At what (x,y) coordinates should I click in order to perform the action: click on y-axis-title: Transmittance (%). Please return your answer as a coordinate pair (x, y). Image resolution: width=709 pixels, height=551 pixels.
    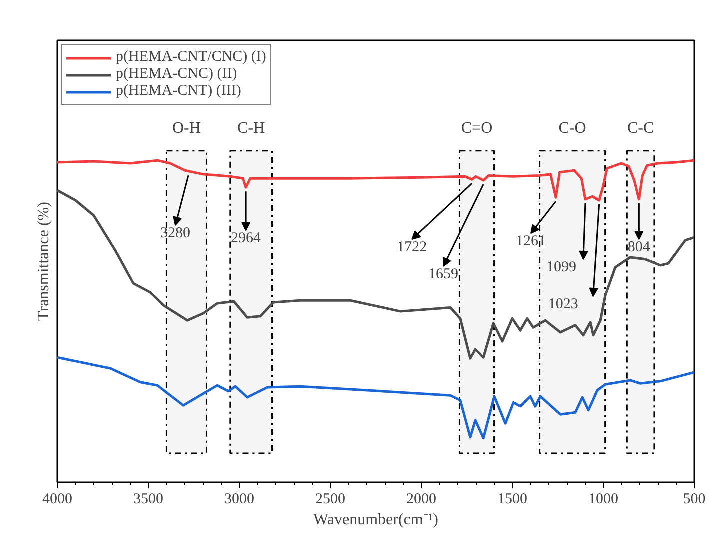
    Looking at the image, I should click on (44, 261).